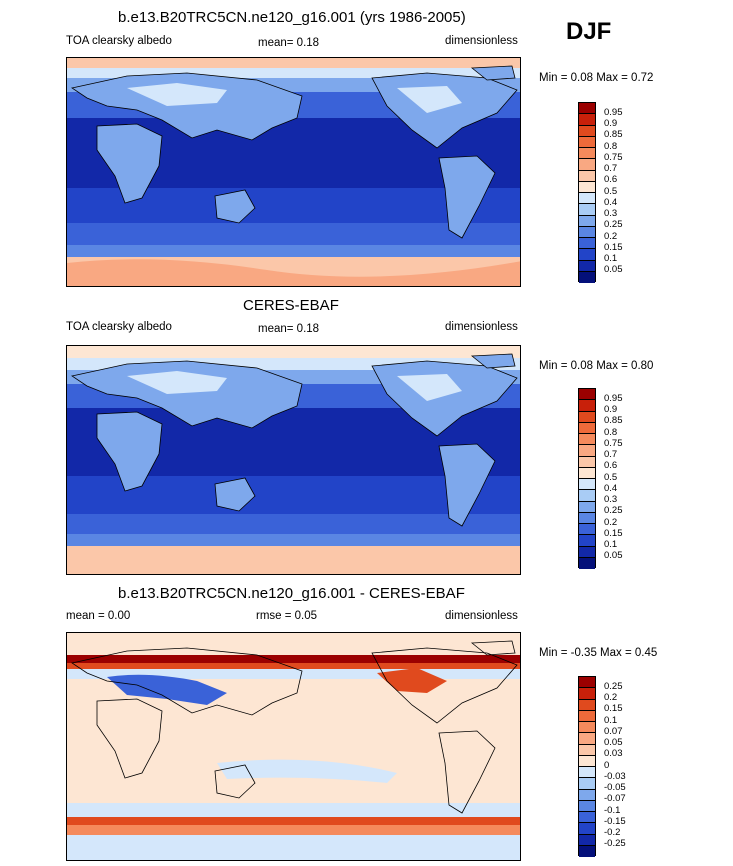 The width and height of the screenshot is (733, 866). What do you see at coordinates (615, 776) in the screenshot?
I see `colorbar-tick-label: -0.03` at bounding box center [615, 776].